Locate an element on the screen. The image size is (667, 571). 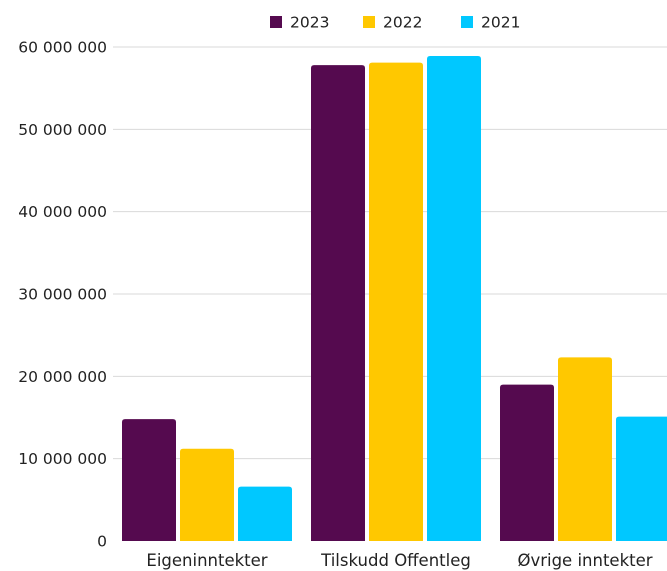
legend-item-2022: 2022 is located at coordinates (392, 23).